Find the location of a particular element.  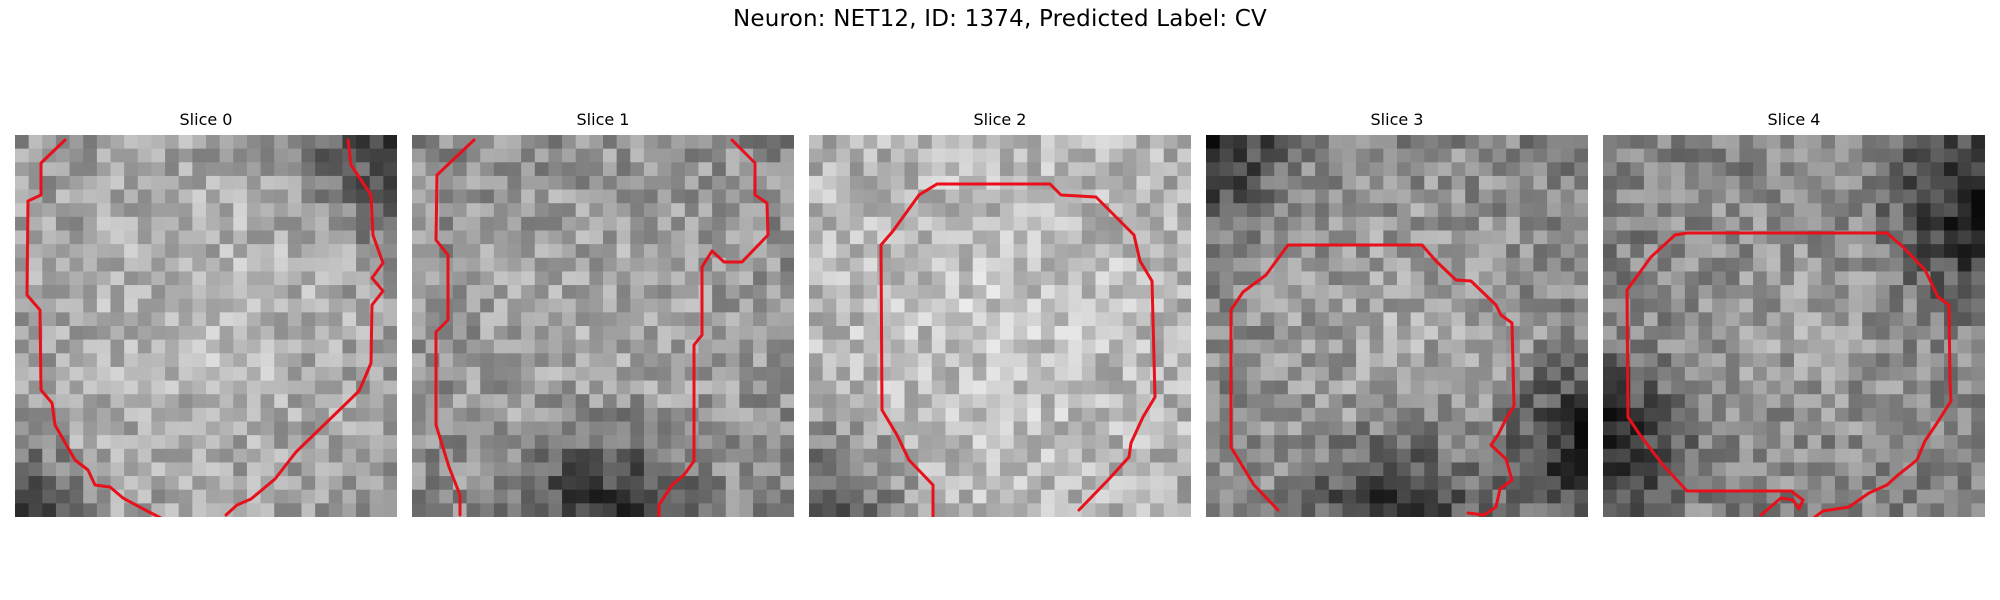

slice-title-0: Slice 0 is located at coordinates (206, 119).